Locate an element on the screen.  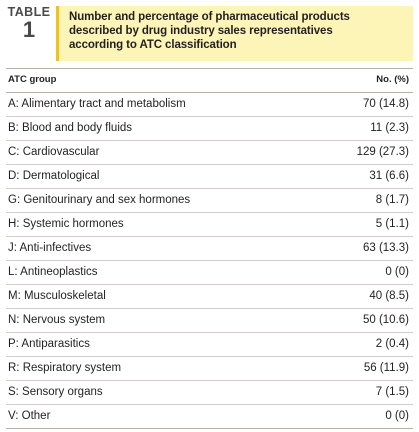
row-group-label: S: Sensory organs is located at coordinates (55, 392).